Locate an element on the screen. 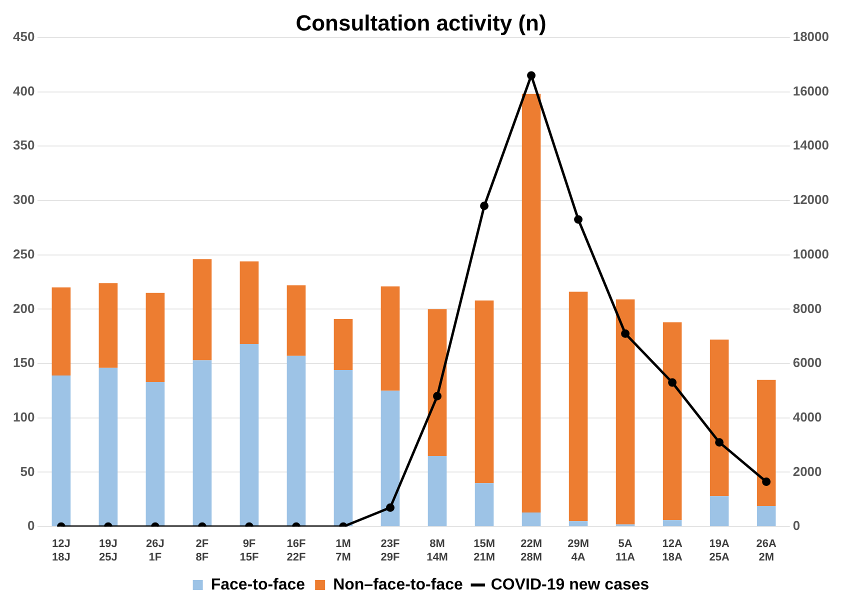 The image size is (842, 608). y2-tick-label: 0 is located at coordinates (796, 526).